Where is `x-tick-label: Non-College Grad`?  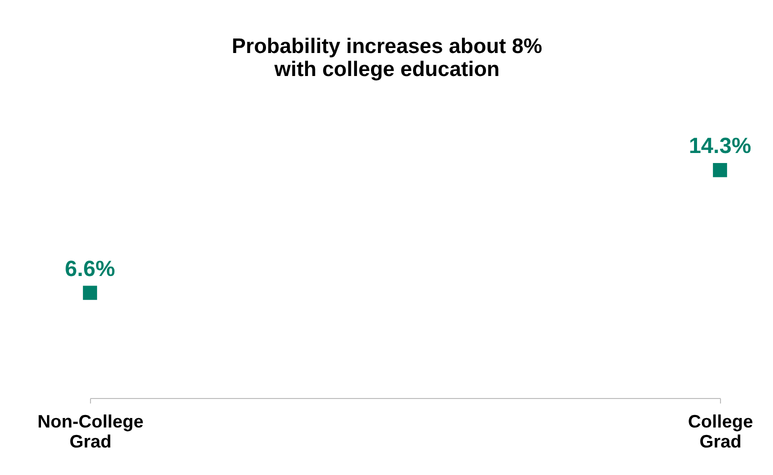
x-tick-label: Non-College Grad is located at coordinates (91, 432).